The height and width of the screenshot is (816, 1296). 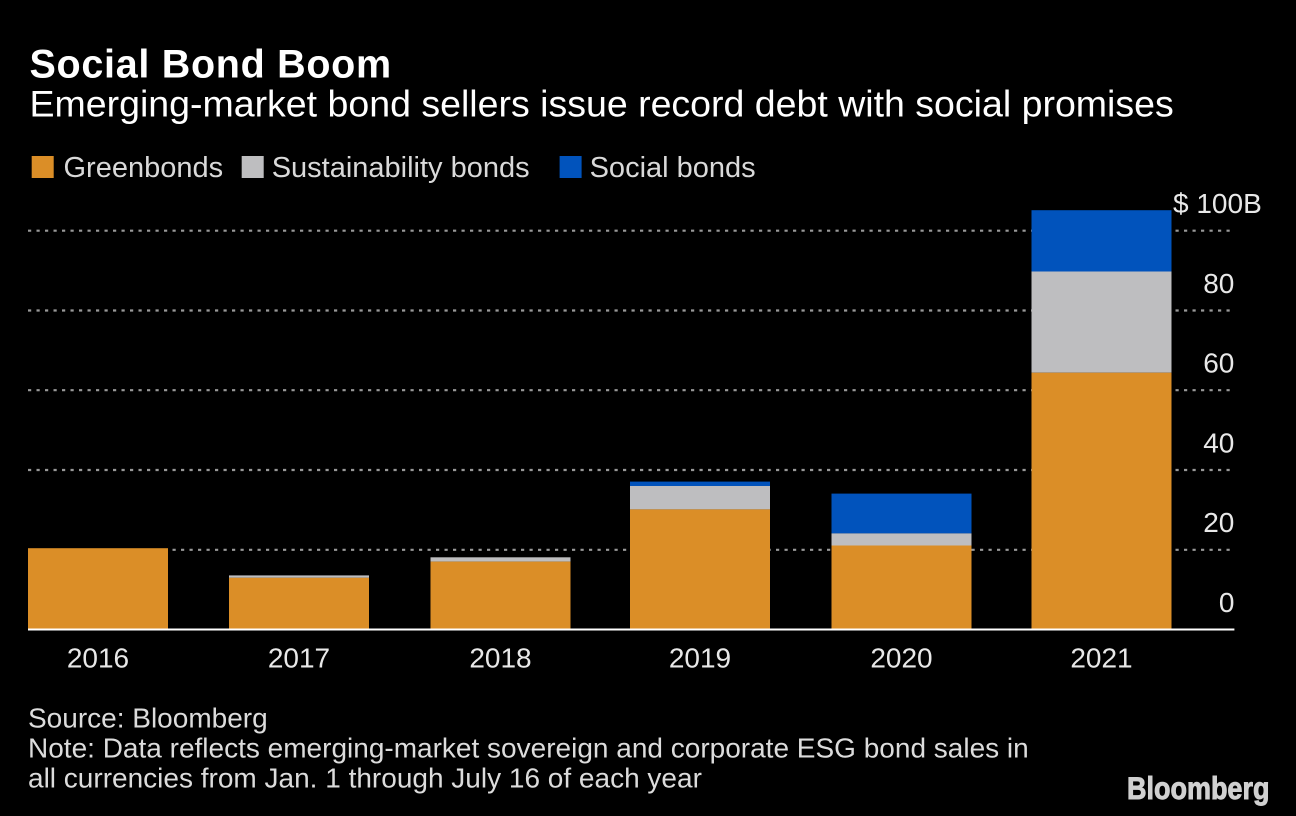 What do you see at coordinates (1101, 658) in the screenshot?
I see `svg-text: 2021` at bounding box center [1101, 658].